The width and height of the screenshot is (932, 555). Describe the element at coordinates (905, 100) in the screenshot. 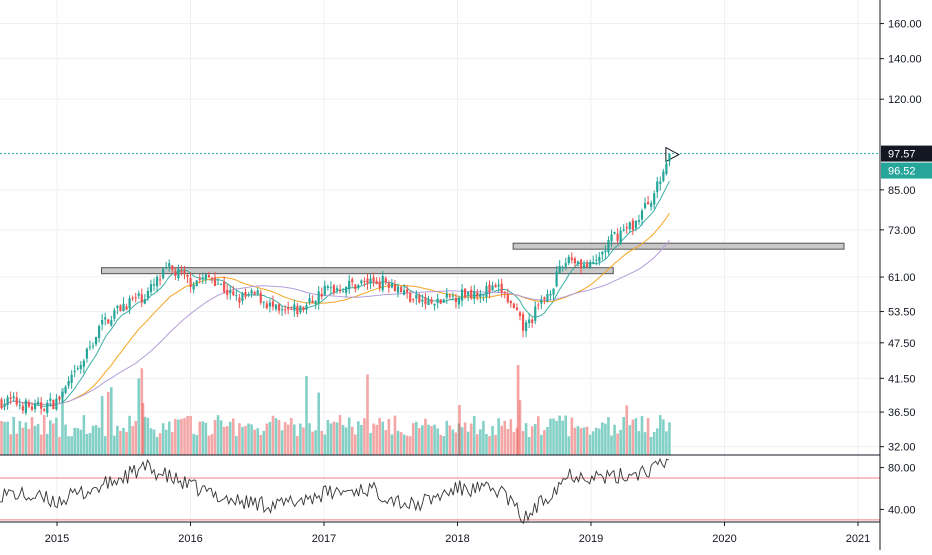

I see `price-tick-label: 120.00` at that location.